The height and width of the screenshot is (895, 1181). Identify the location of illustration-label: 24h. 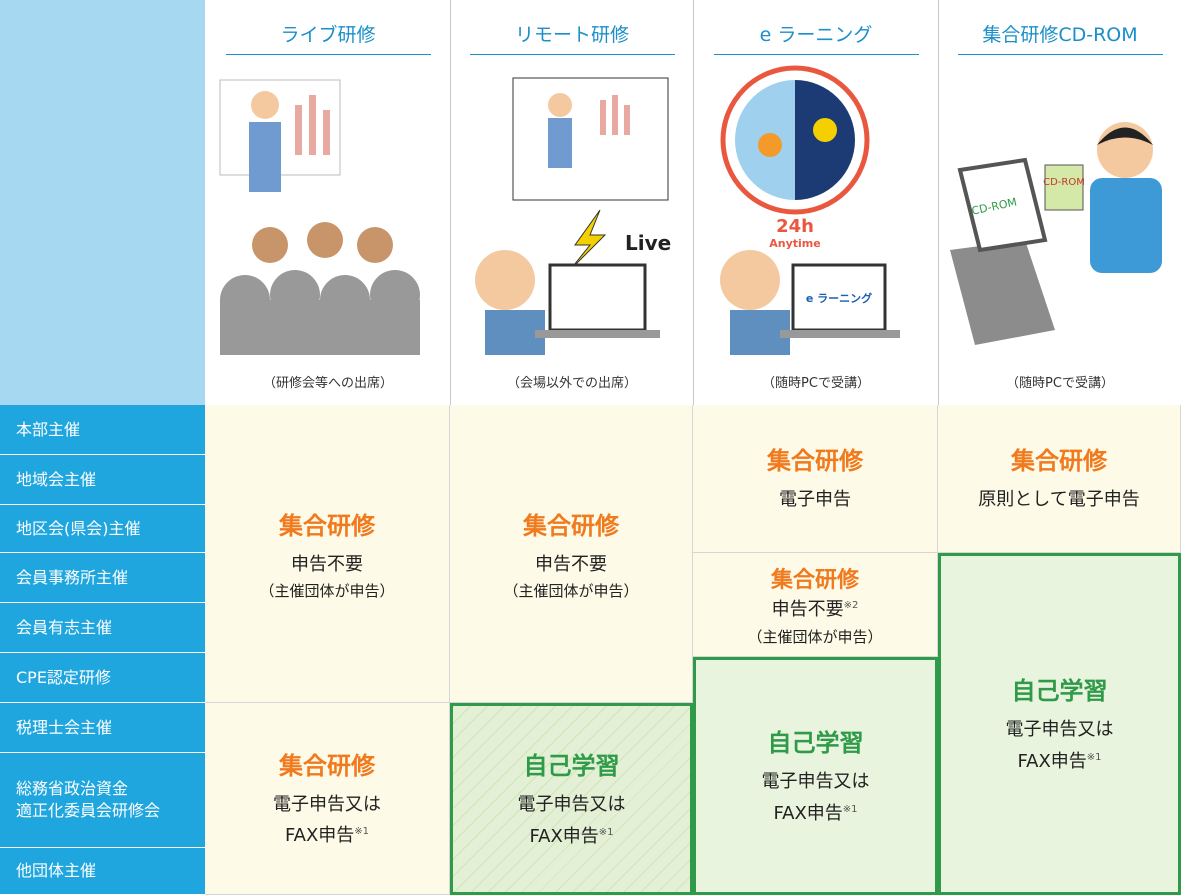
(795, 226).